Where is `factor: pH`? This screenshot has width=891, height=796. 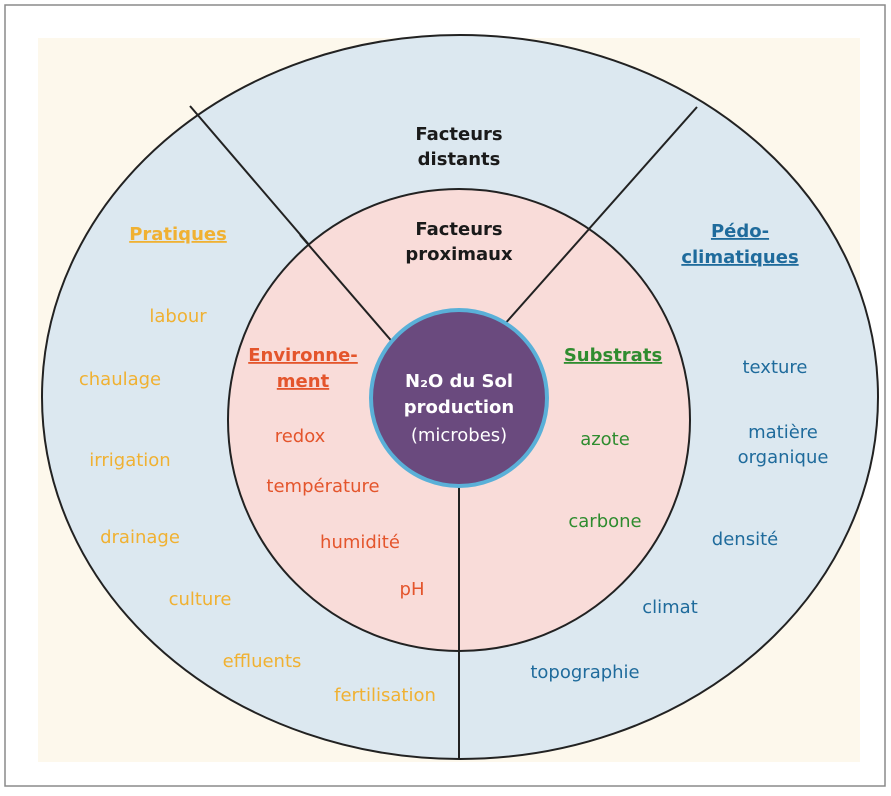
factor: pH is located at coordinates (412, 589).